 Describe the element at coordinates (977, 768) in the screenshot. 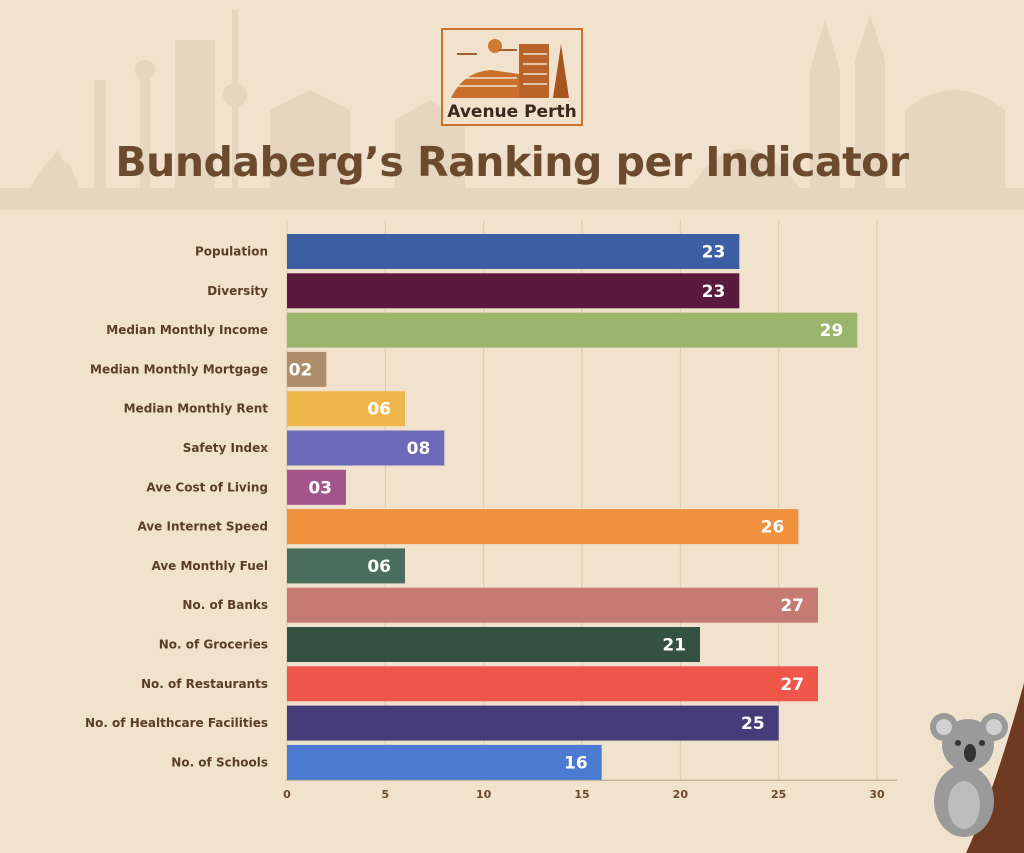

I see `koala-icon` at that location.